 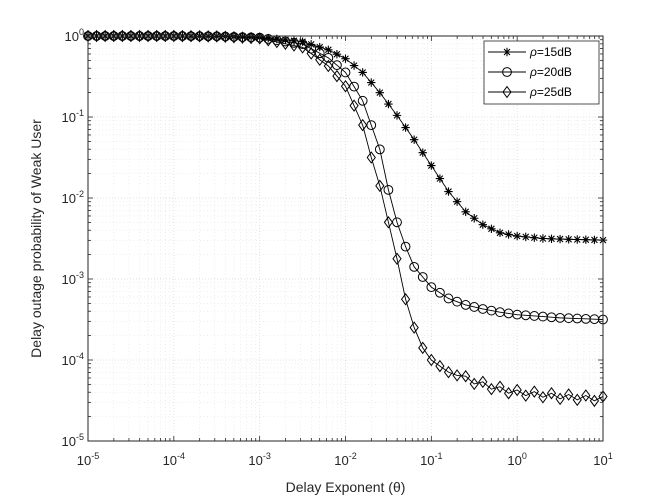 I want to click on y-tick-label: 10⁻¹, so click(x=73, y=116).